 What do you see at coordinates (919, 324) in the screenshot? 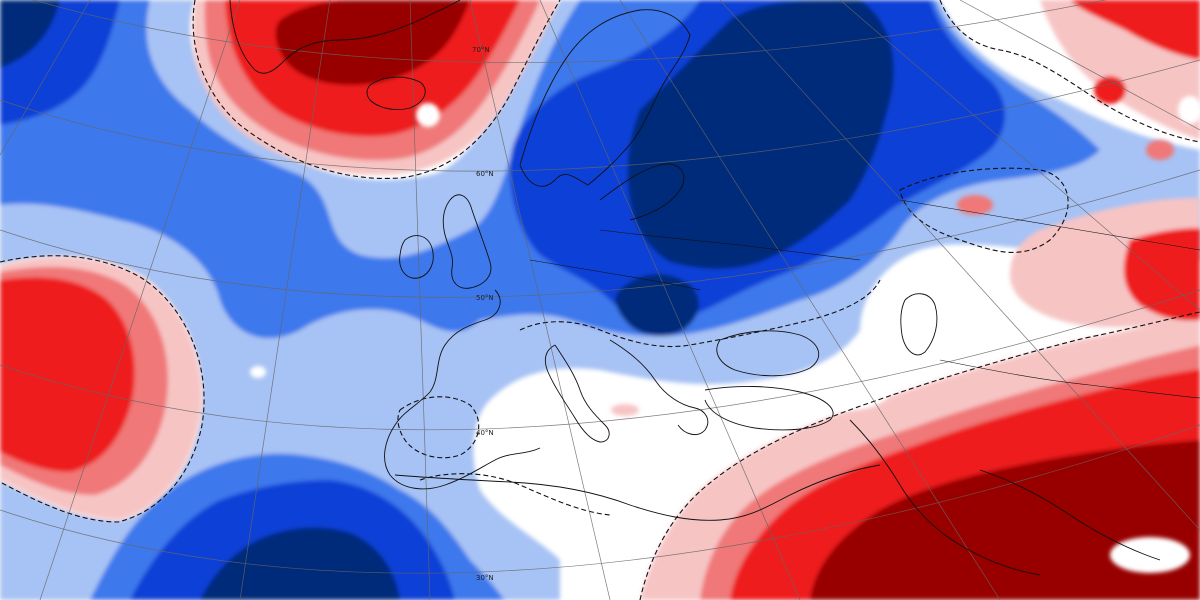
I see `coastline-caspian` at bounding box center [919, 324].